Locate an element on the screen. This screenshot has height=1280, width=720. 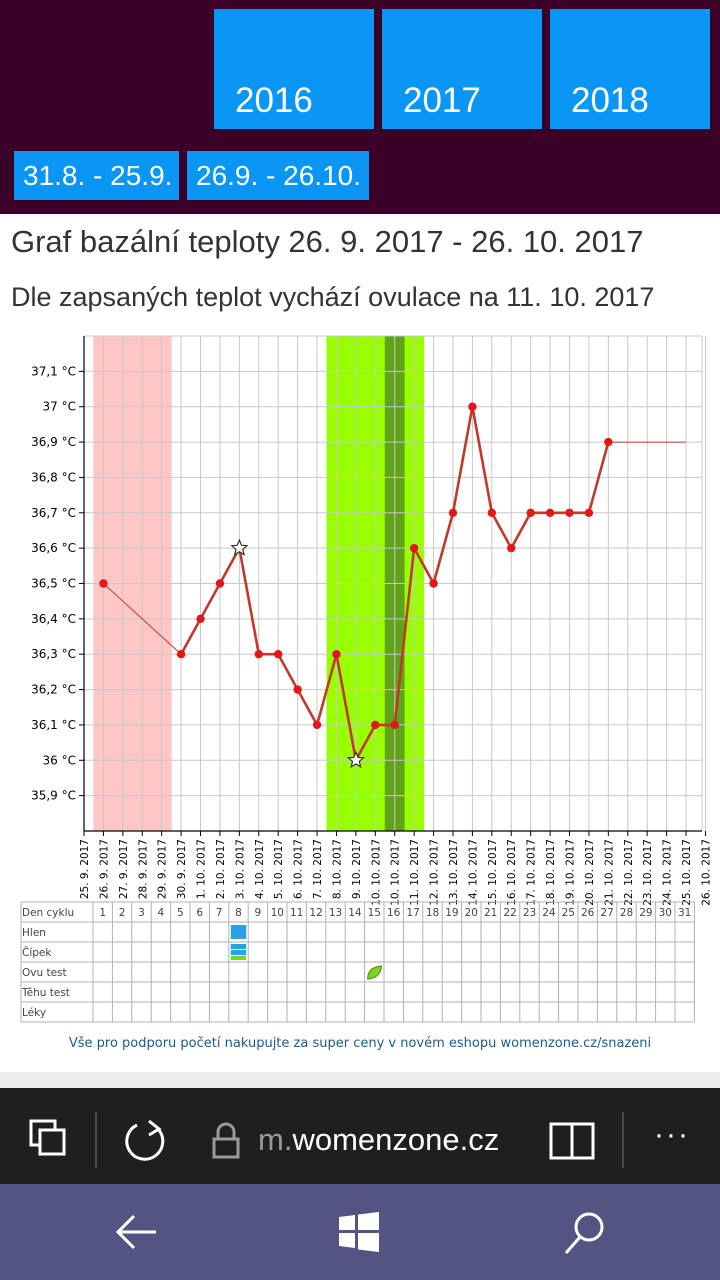
x-tick-label: 7. 10. 2017 is located at coordinates (318, 869).